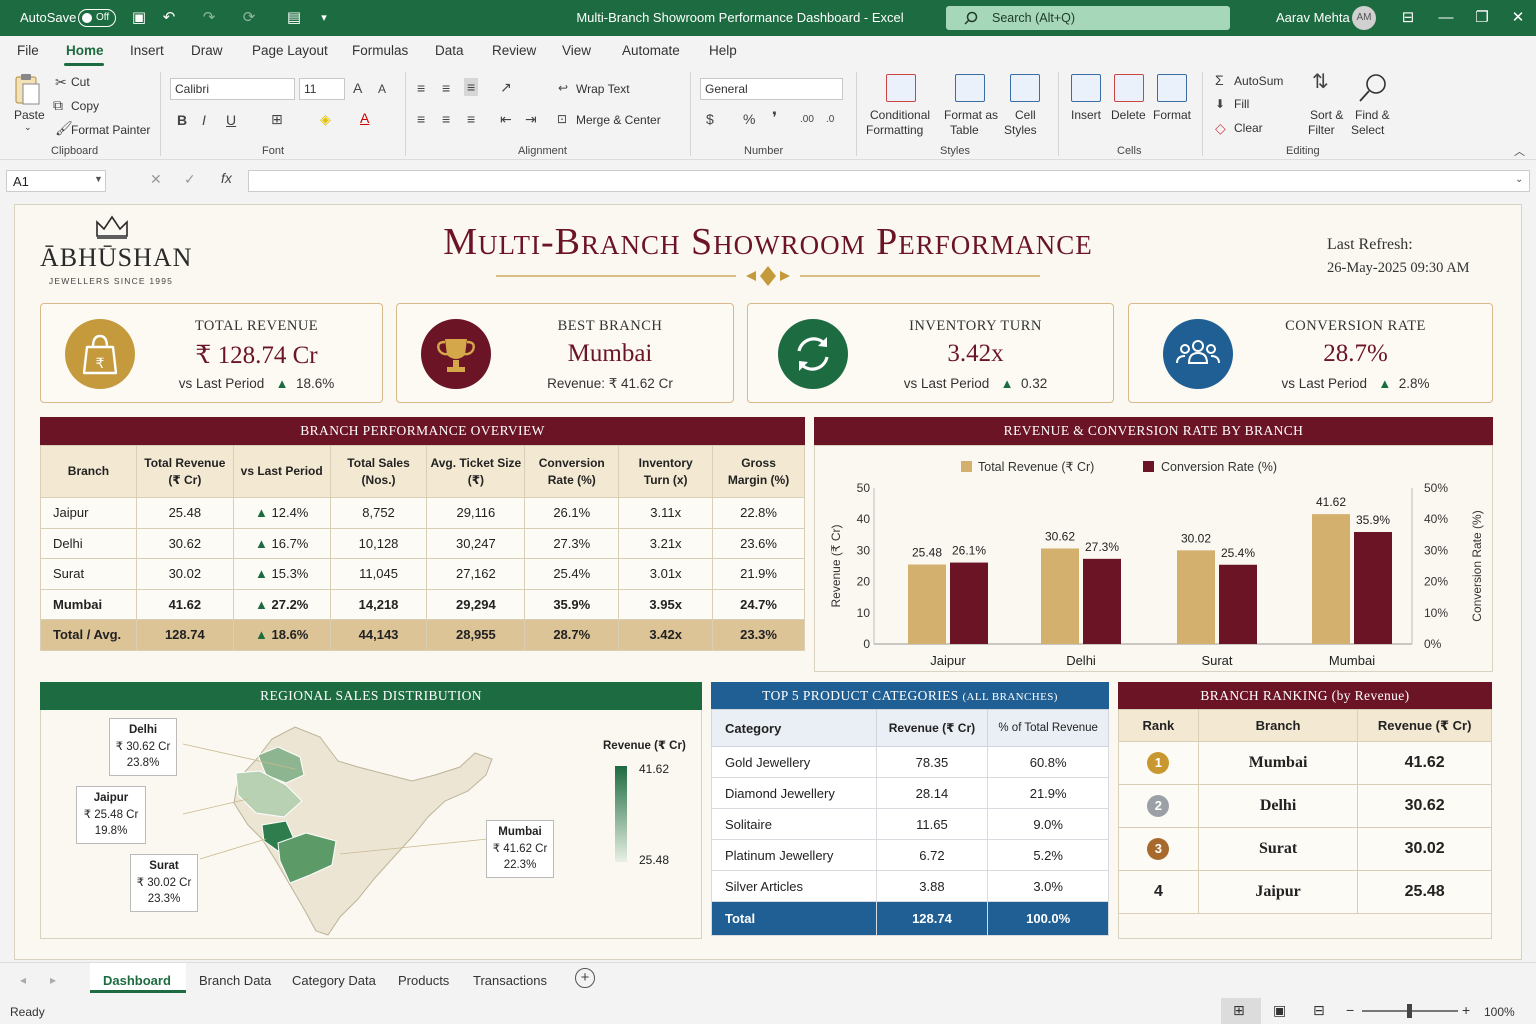  What do you see at coordinates (1368, 130) in the screenshot?
I see `find-select-label-2: Select` at bounding box center [1368, 130].